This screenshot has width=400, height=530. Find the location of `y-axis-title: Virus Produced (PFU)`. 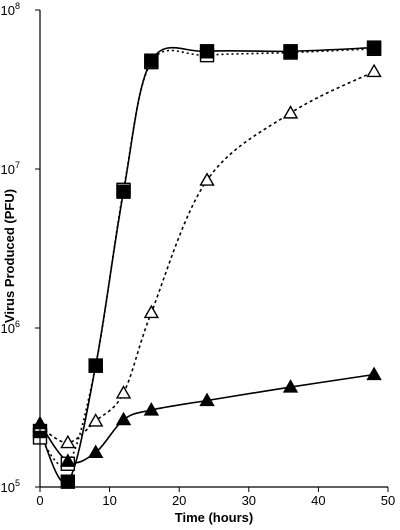

y-axis-title: Virus Produced (PFU) is located at coordinates (9, 256).